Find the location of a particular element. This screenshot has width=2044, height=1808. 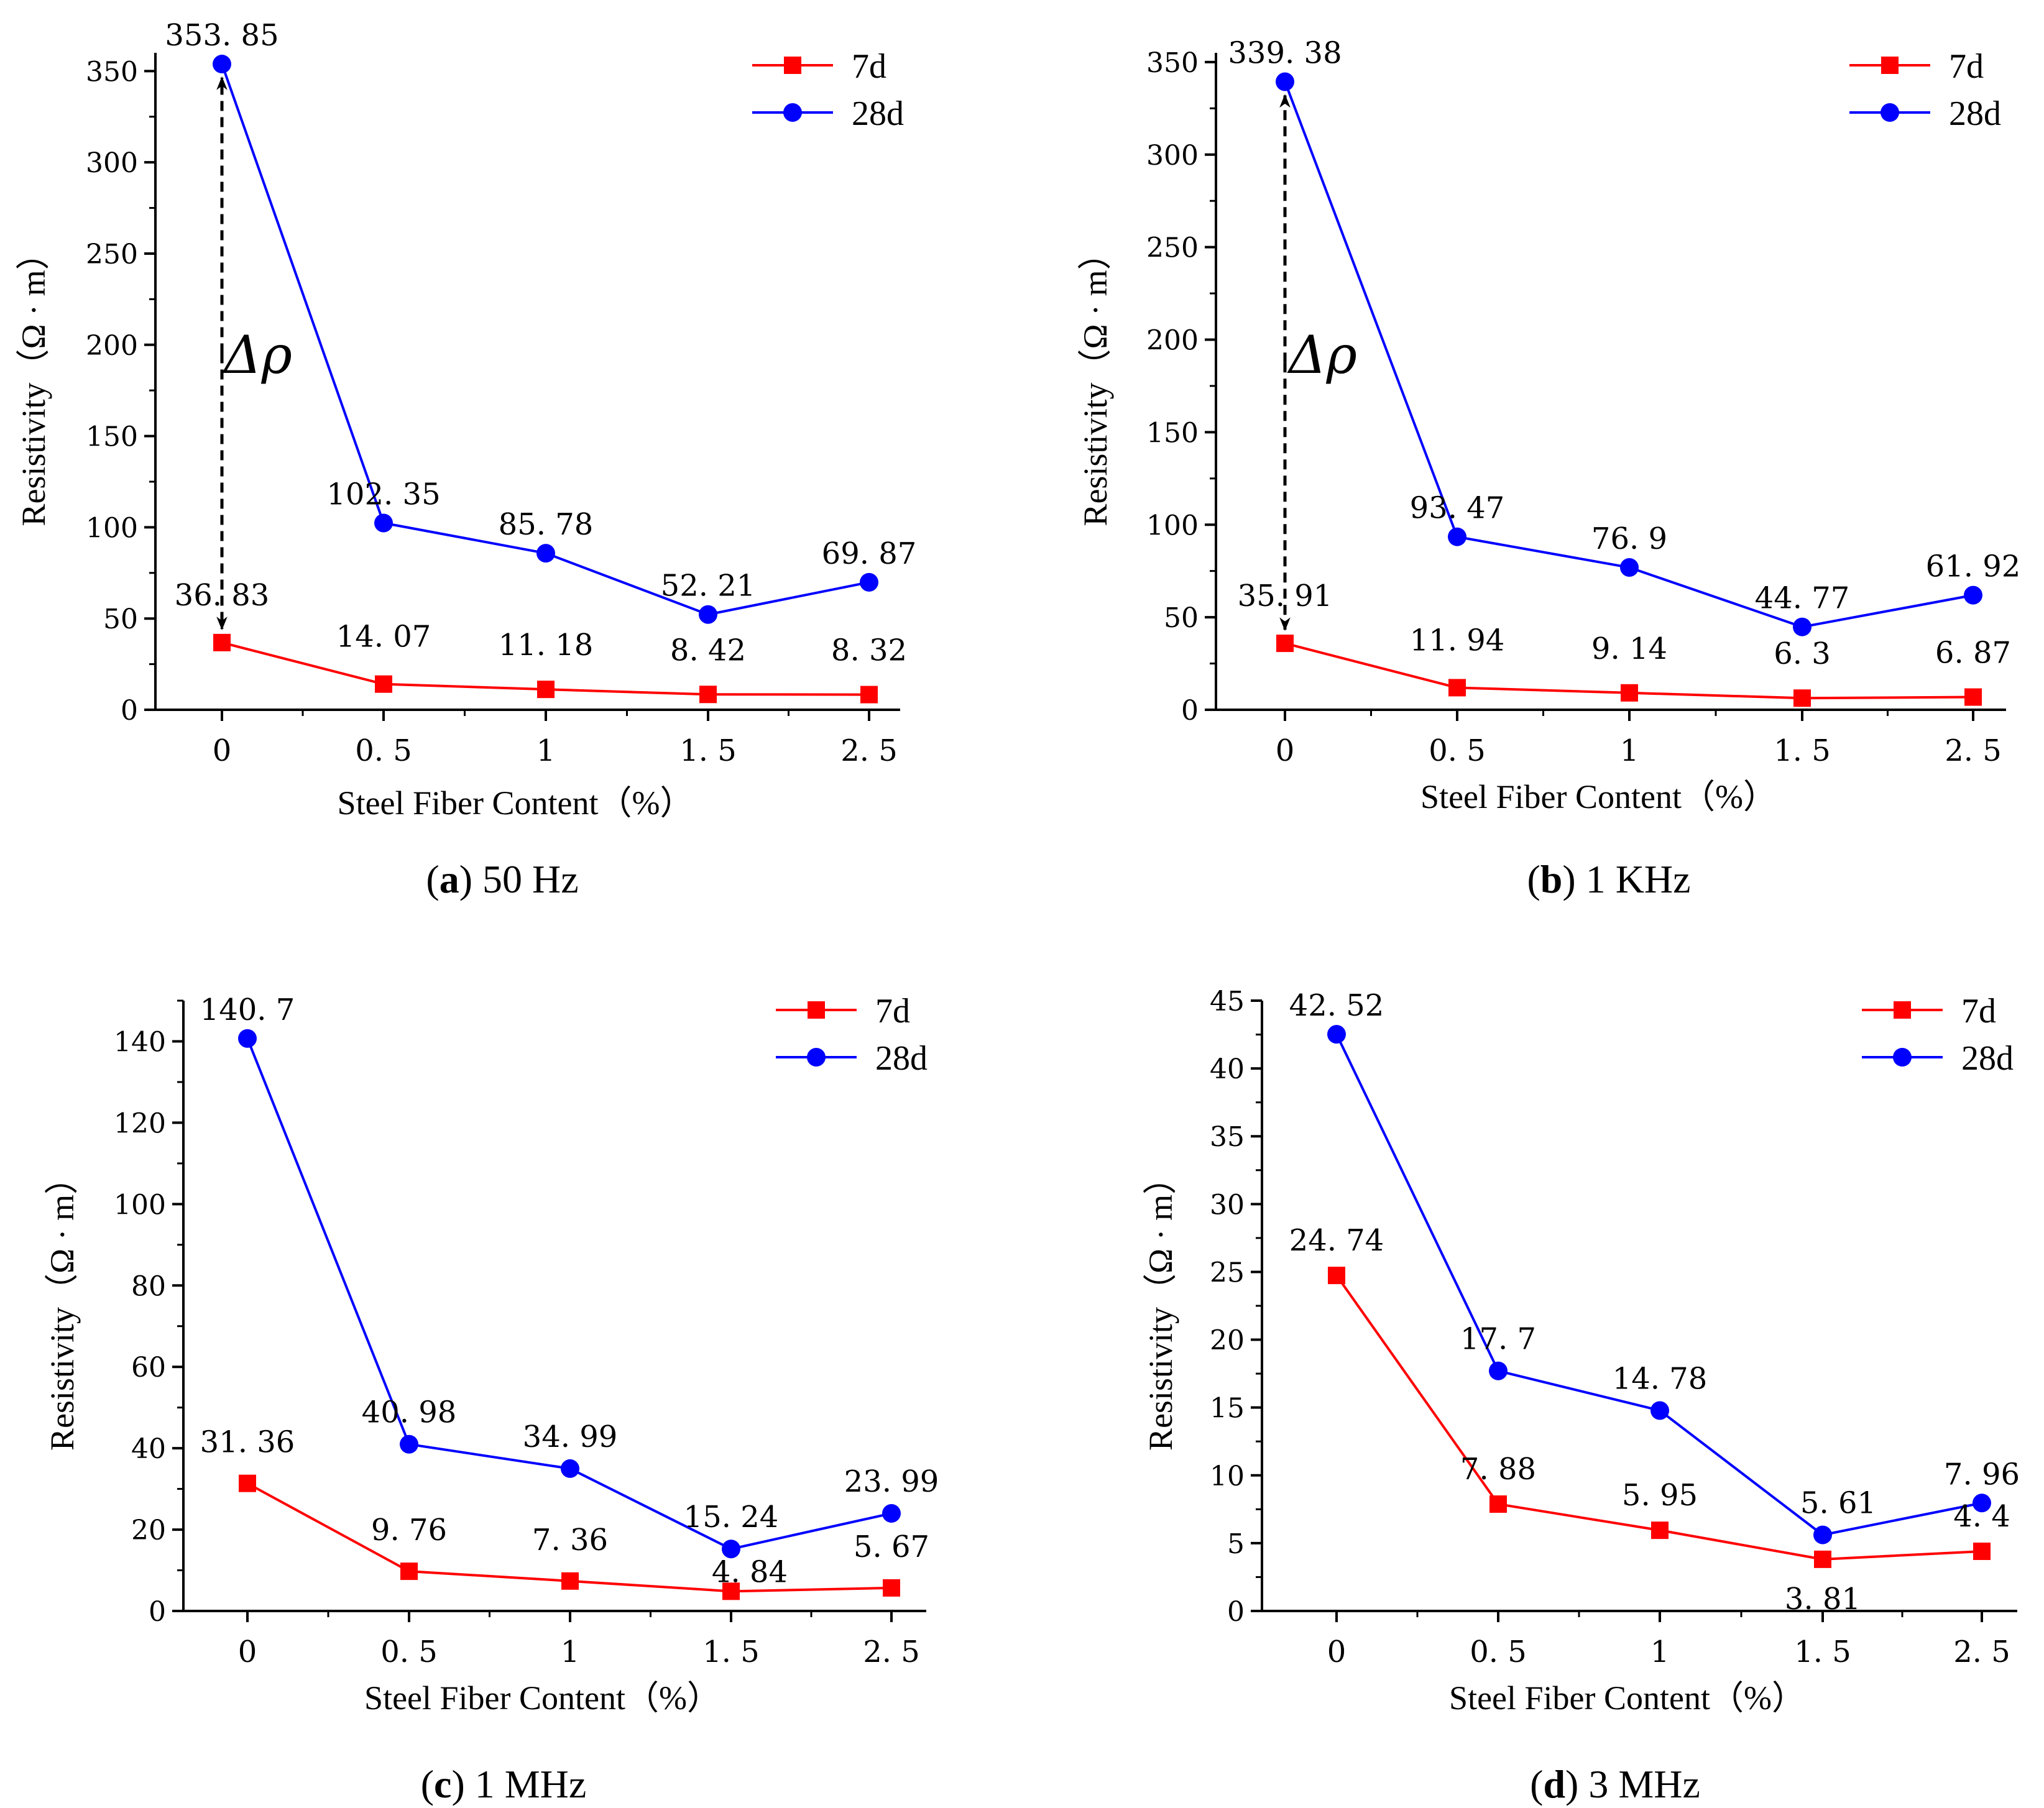

data-label-7d: 3. 81 is located at coordinates (1823, 1599).